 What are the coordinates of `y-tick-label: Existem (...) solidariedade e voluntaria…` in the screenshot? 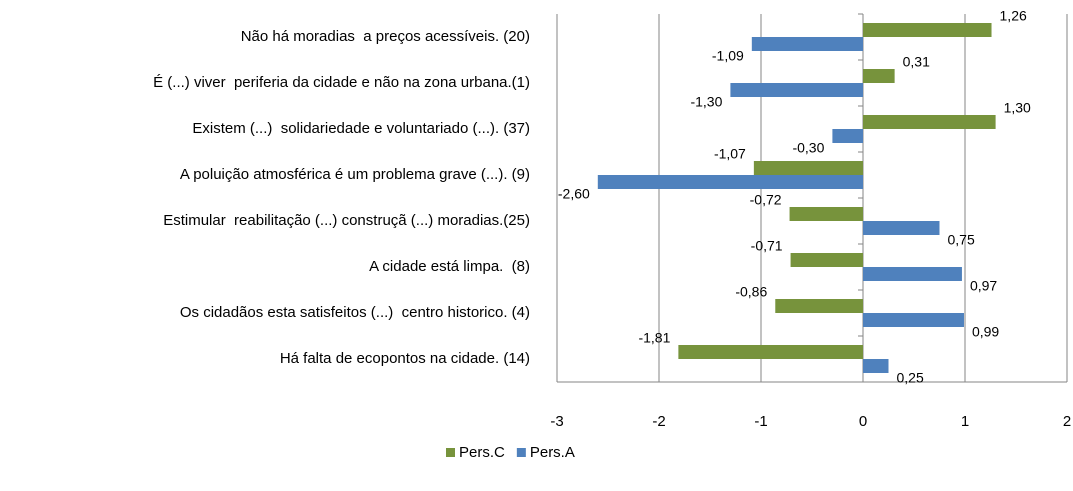 It's located at (361, 128).